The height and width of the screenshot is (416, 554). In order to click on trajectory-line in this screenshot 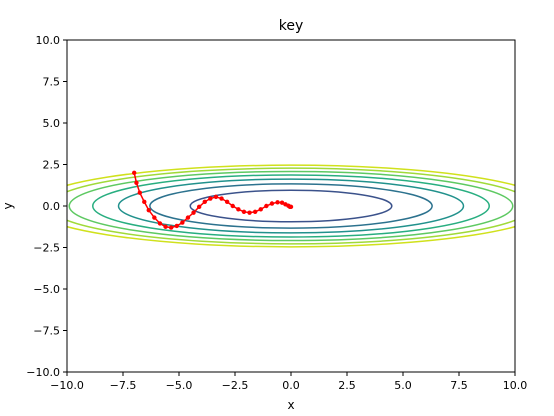, I will do `click(212, 200)`.